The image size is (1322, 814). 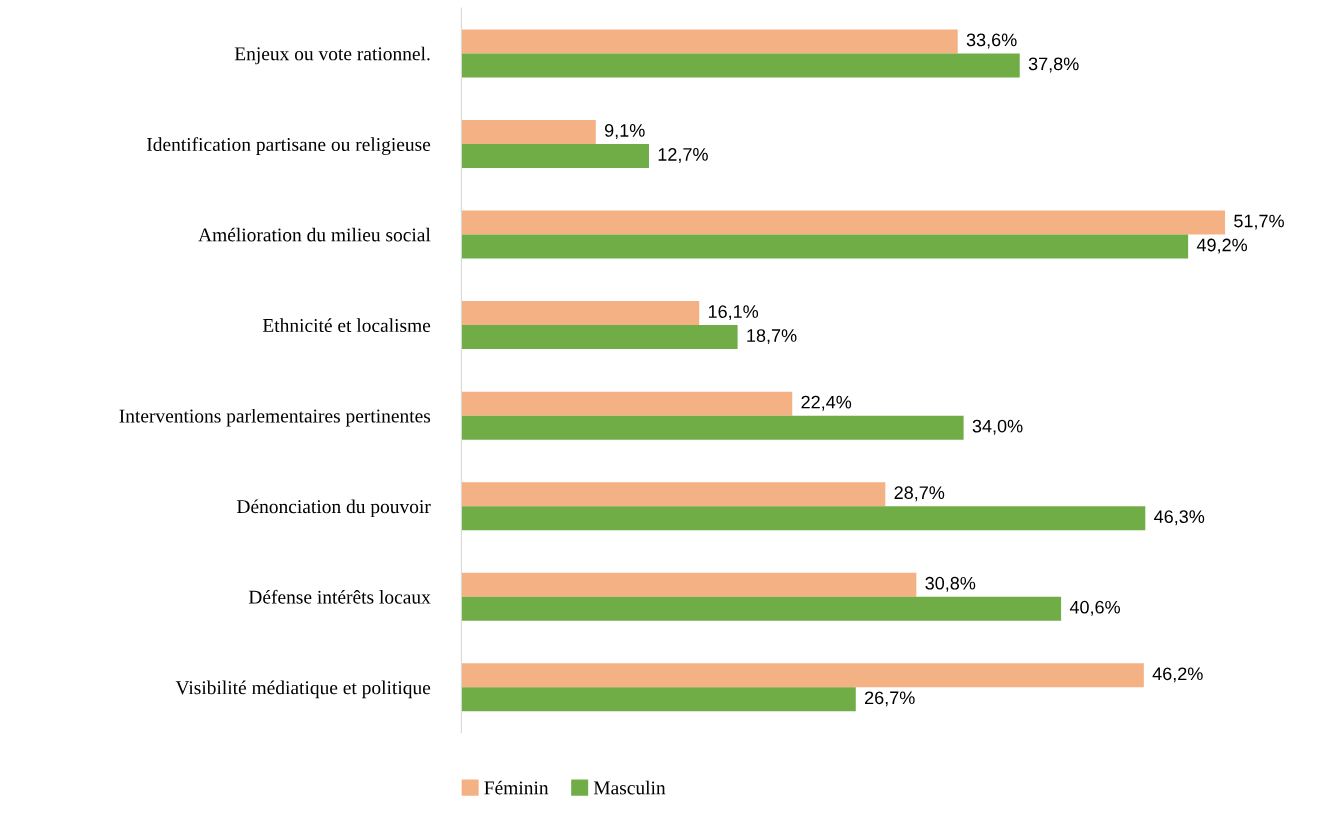 What do you see at coordinates (1222, 246) in the screenshot?
I see `data-label: 49,2%` at bounding box center [1222, 246].